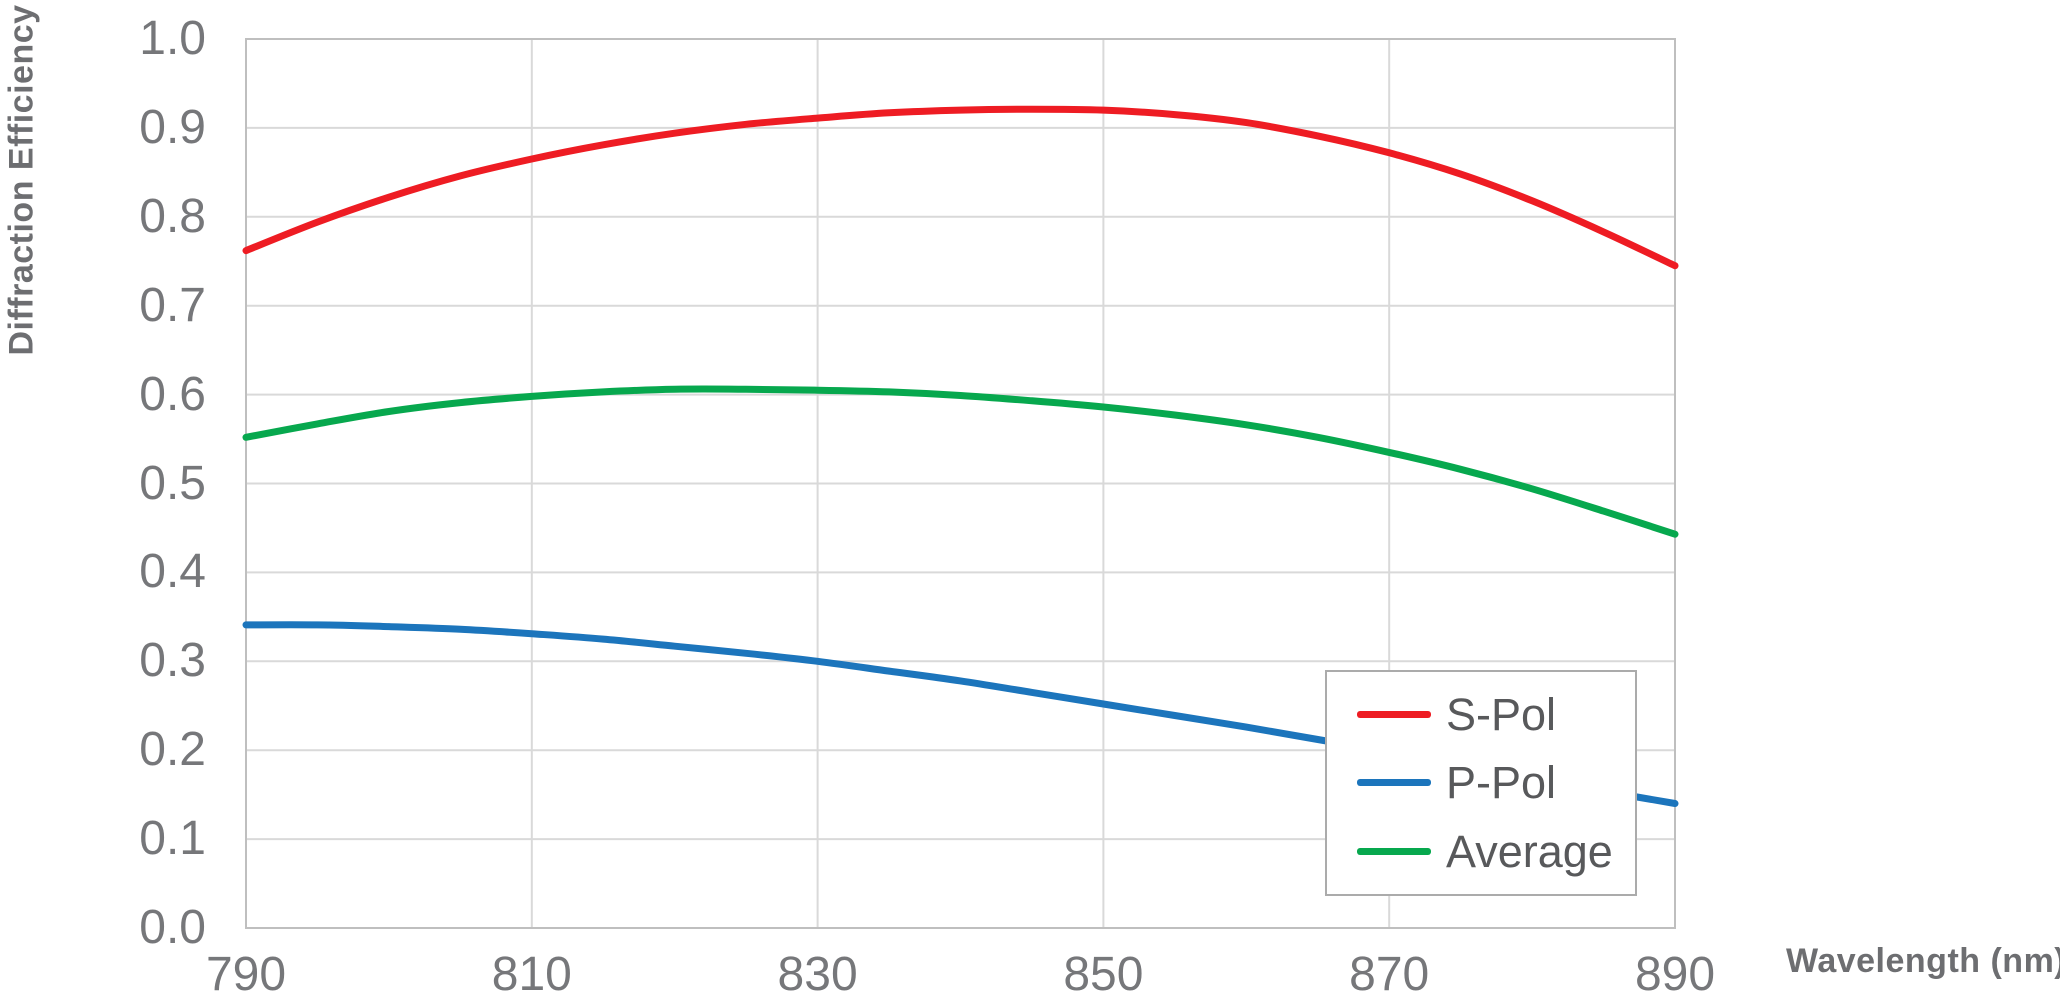 This screenshot has width=2060, height=1005. I want to click on legend: S-Pol P-Pol Average, so click(1481, 783).